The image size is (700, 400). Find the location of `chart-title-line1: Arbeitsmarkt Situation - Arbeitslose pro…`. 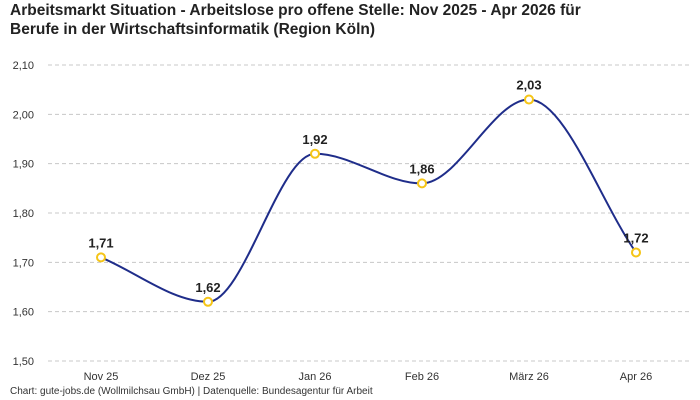

chart-title-line1: Arbeitsmarkt Situation - Arbeitslose pro… is located at coordinates (295, 10).